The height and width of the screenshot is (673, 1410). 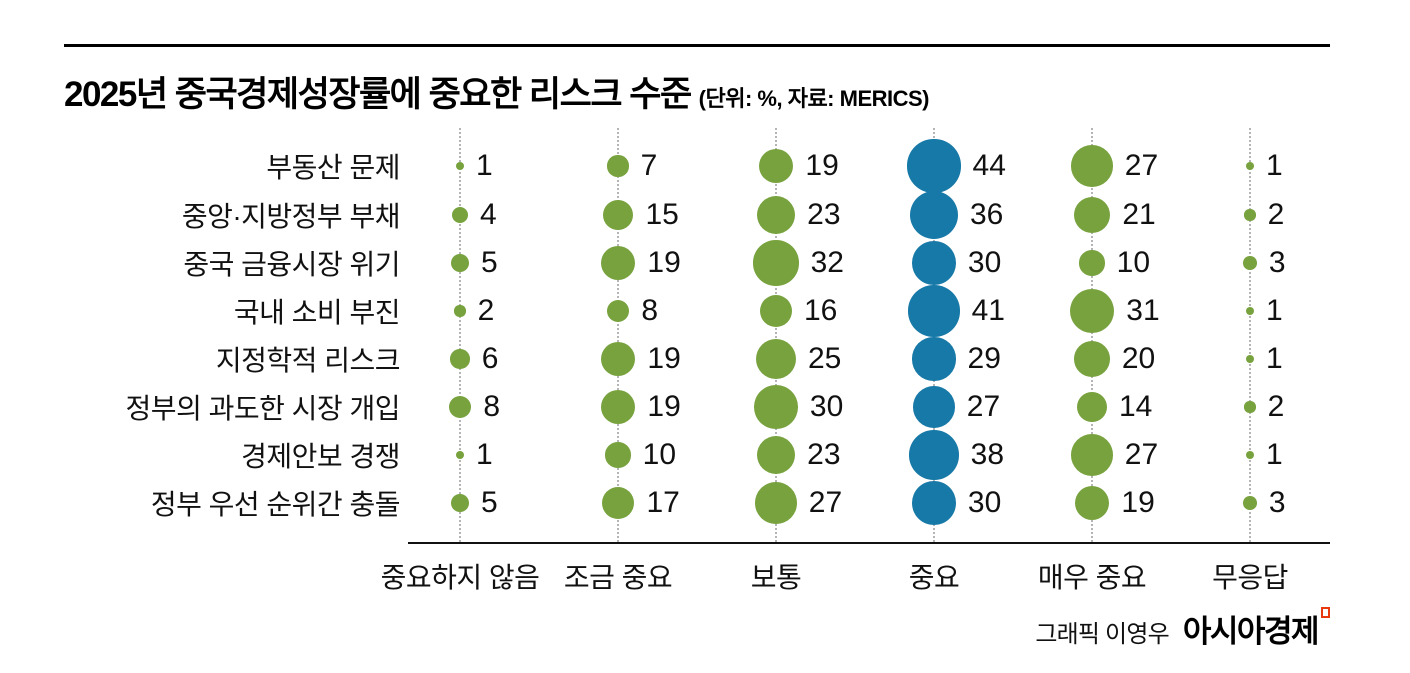 I want to click on bubble-value: 44, so click(x=989, y=165).